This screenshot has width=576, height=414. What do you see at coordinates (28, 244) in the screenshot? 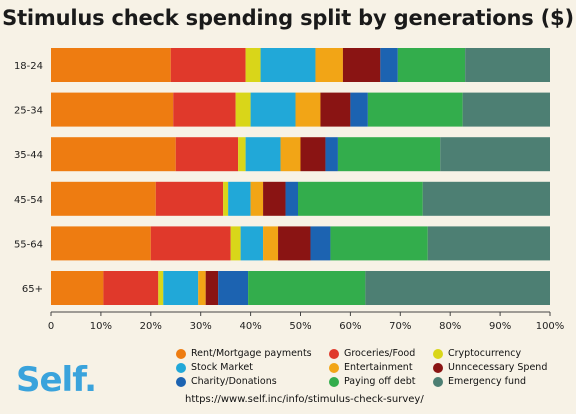
I see `category-label-55-64: 55-64` at bounding box center [28, 244].